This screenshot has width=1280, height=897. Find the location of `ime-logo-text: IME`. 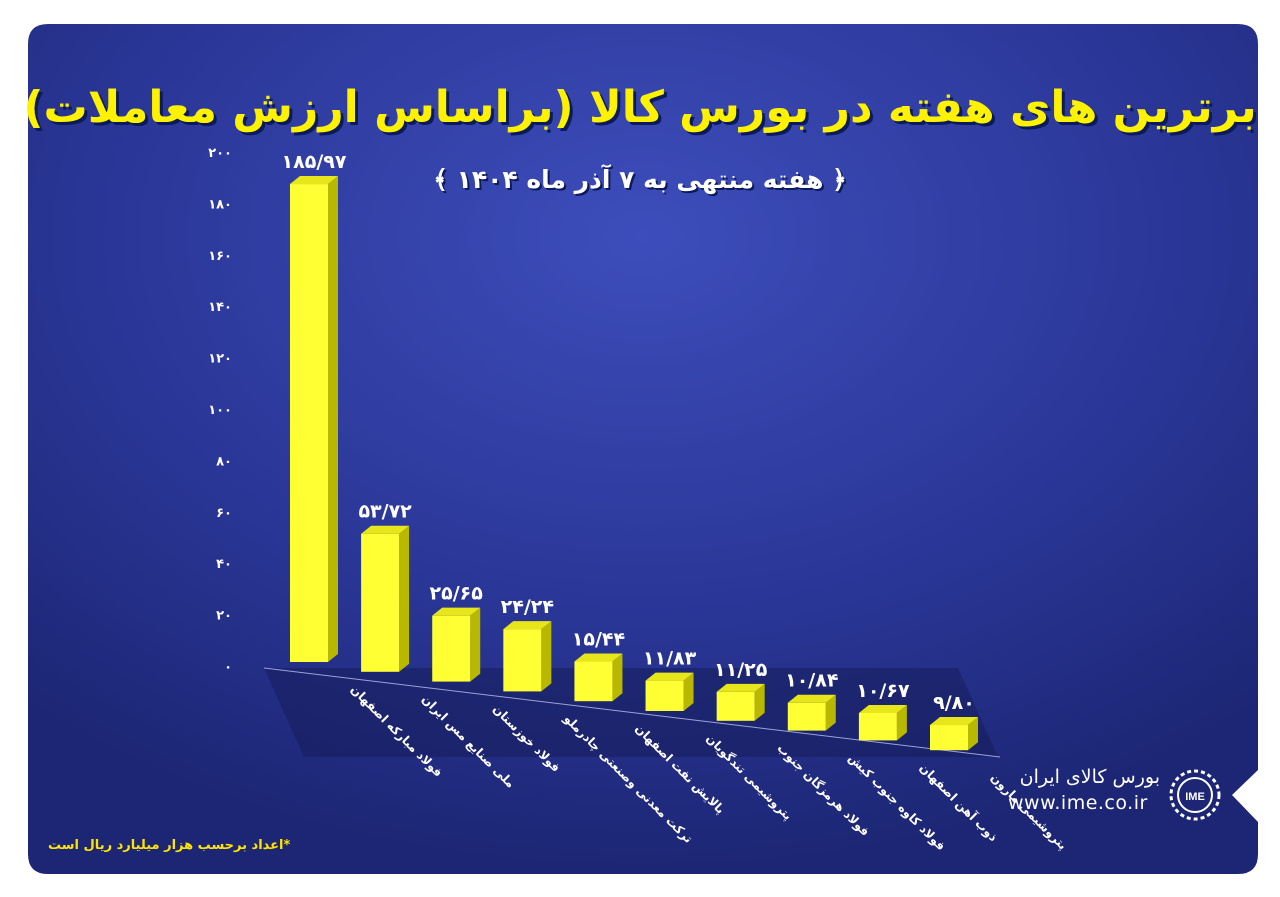

ime-logo-text: IME is located at coordinates (1195, 797).